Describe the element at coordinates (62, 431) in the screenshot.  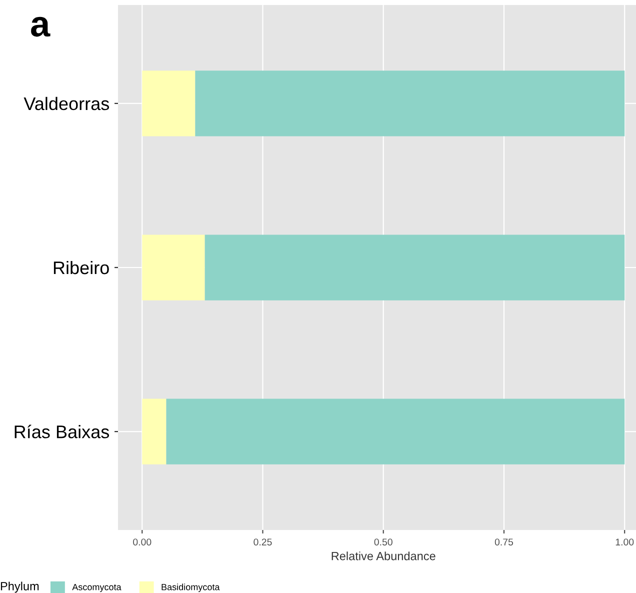
I see `y-tick-label: Rías Baixas` at that location.